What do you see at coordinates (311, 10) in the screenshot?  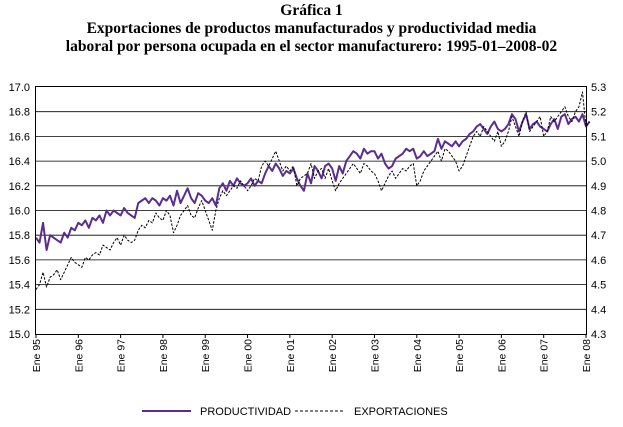 I see `figure-label: Gráfica 1` at bounding box center [311, 10].